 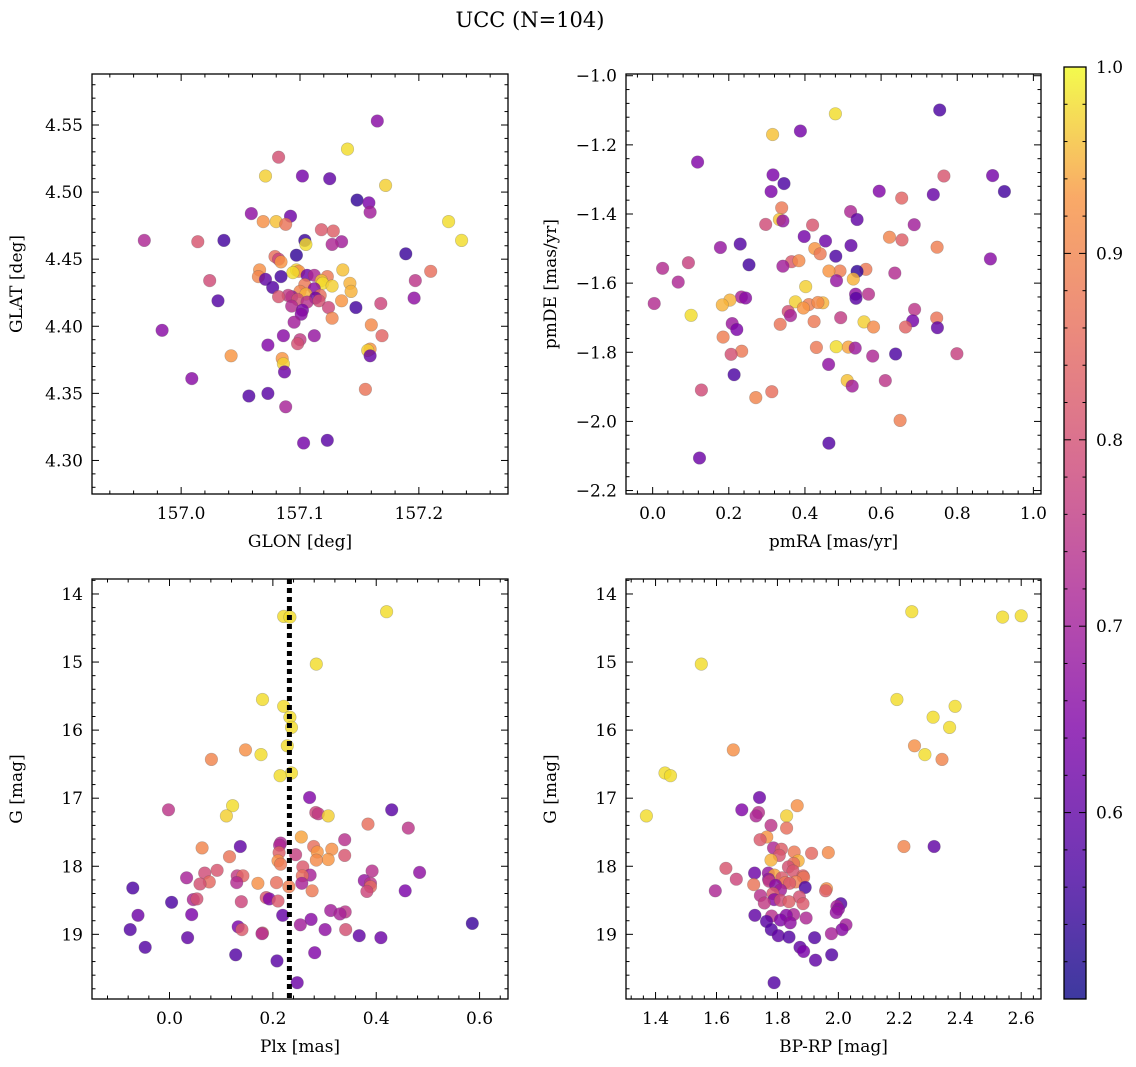 What do you see at coordinates (833, 1047) in the screenshot?
I see `x-axis-label: BP-RP [mag]` at bounding box center [833, 1047].